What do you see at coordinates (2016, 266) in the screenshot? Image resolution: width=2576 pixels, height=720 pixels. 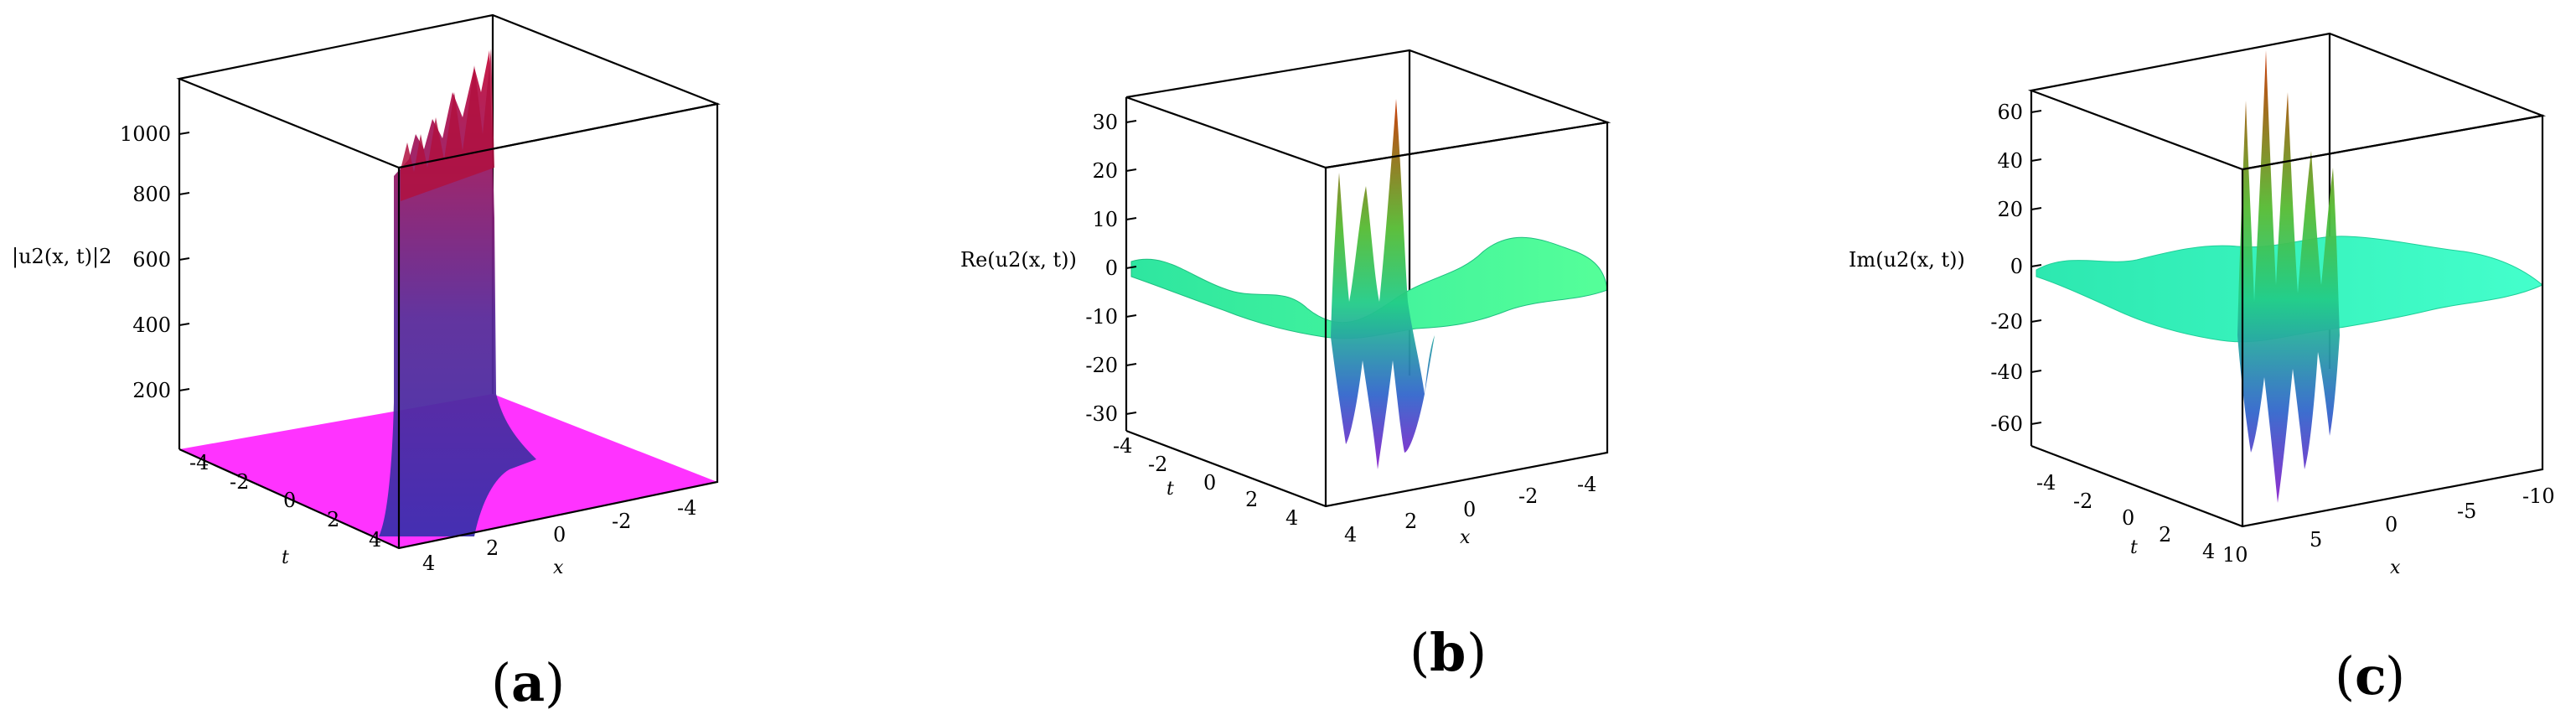 I see `panel-c-z-tick-label: 0` at bounding box center [2016, 266].